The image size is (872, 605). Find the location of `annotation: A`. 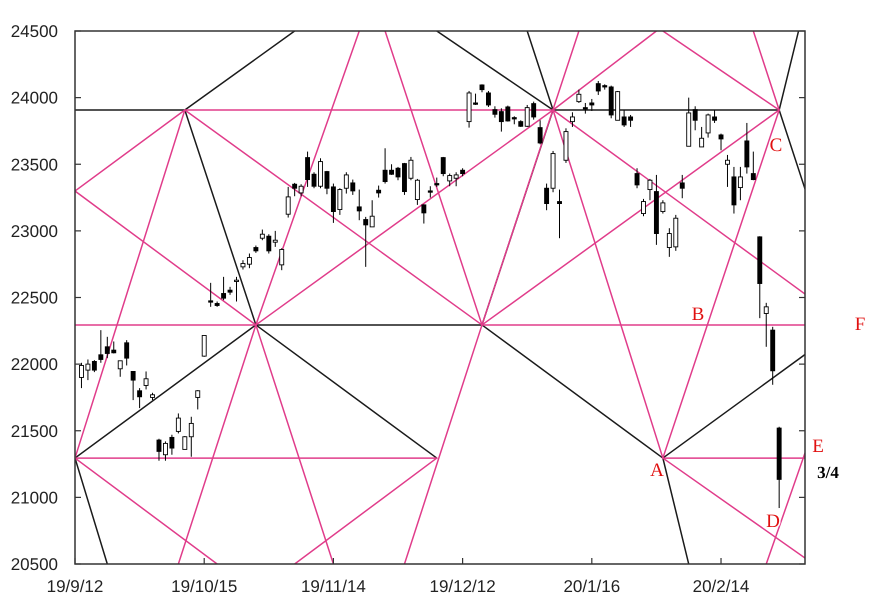

annotation: A is located at coordinates (657, 470).